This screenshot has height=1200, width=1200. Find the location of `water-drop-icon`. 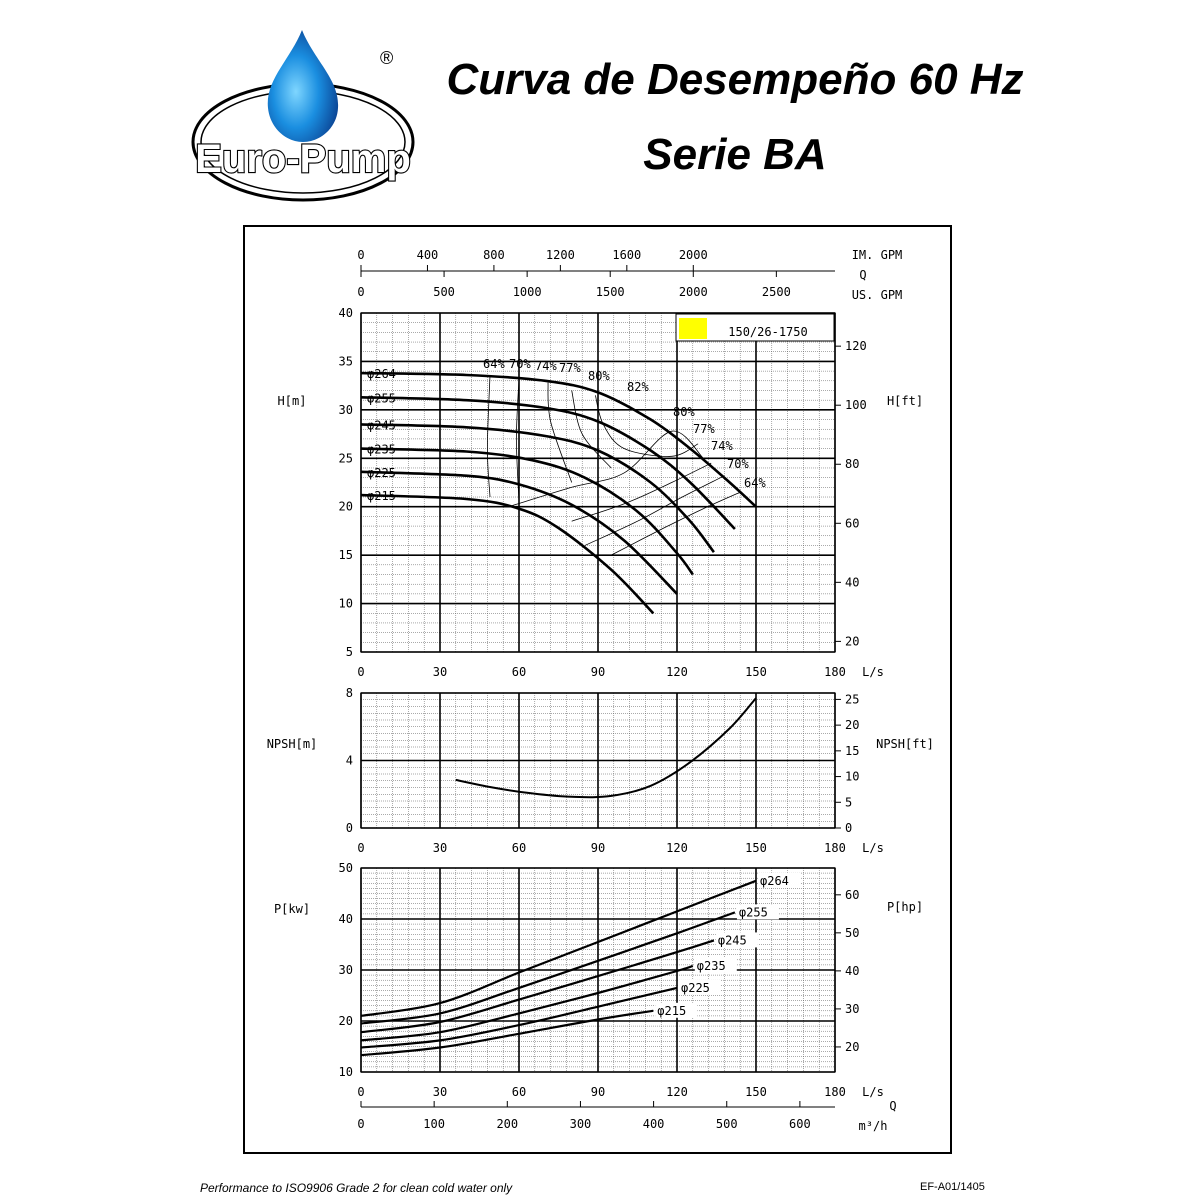

water-drop-icon is located at coordinates (303, 86).